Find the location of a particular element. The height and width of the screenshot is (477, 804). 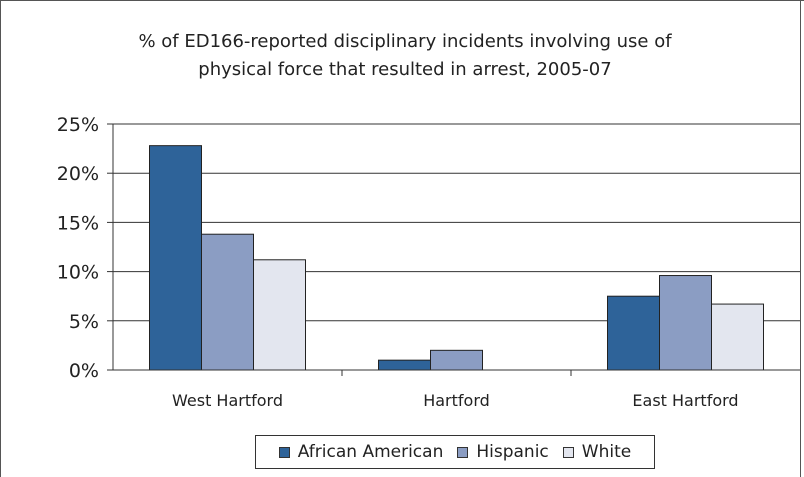

y-tick-label: 0% is located at coordinates (84, 371).